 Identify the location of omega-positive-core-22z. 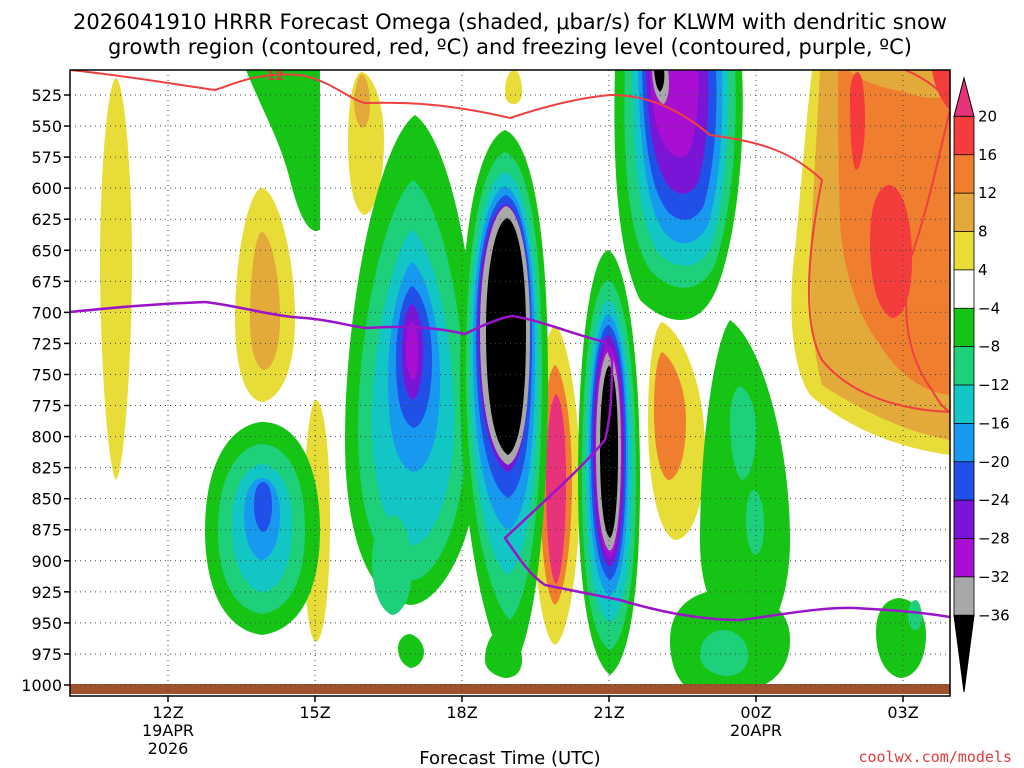
(676, 431).